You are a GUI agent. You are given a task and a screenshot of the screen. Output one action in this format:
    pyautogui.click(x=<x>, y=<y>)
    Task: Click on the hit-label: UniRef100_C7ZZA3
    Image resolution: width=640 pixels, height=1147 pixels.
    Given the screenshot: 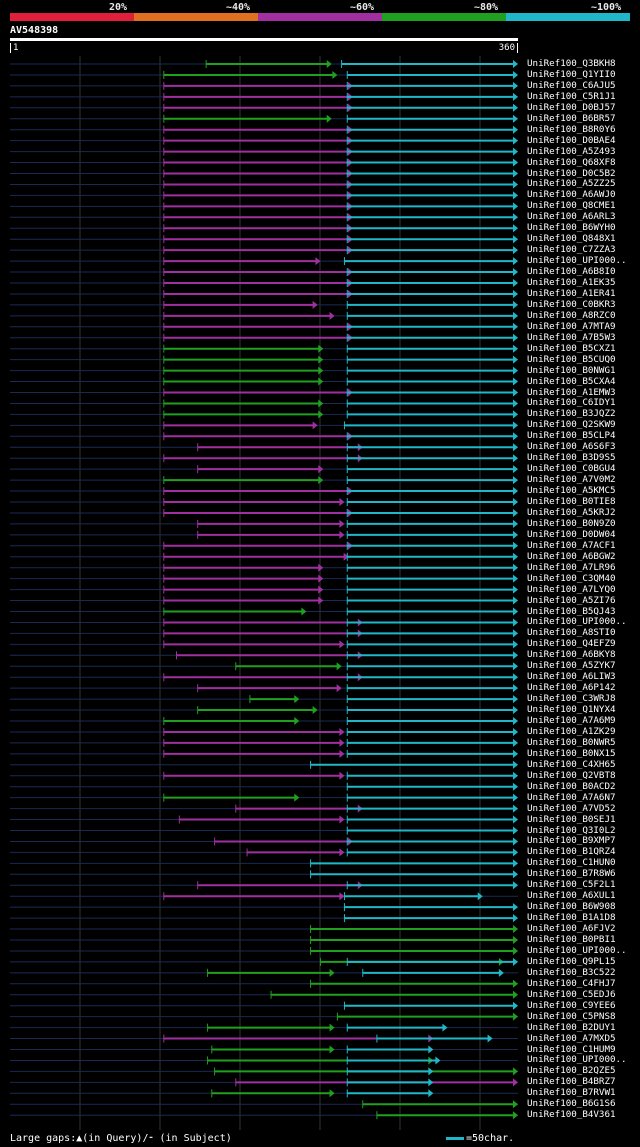 What is the action you would take?
    pyautogui.click(x=571, y=250)
    